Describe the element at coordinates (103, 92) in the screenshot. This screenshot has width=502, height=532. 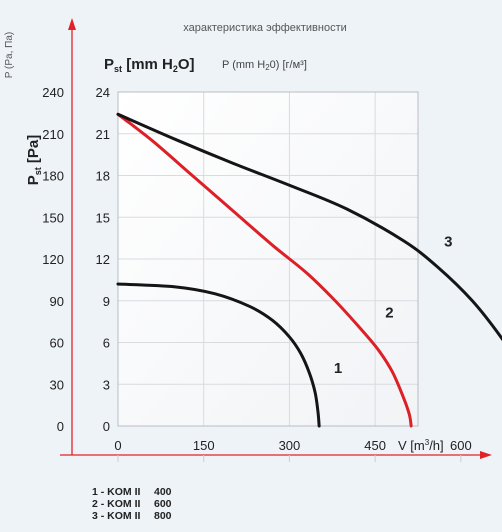
I see `y-tick-label-mm: 24` at that location.